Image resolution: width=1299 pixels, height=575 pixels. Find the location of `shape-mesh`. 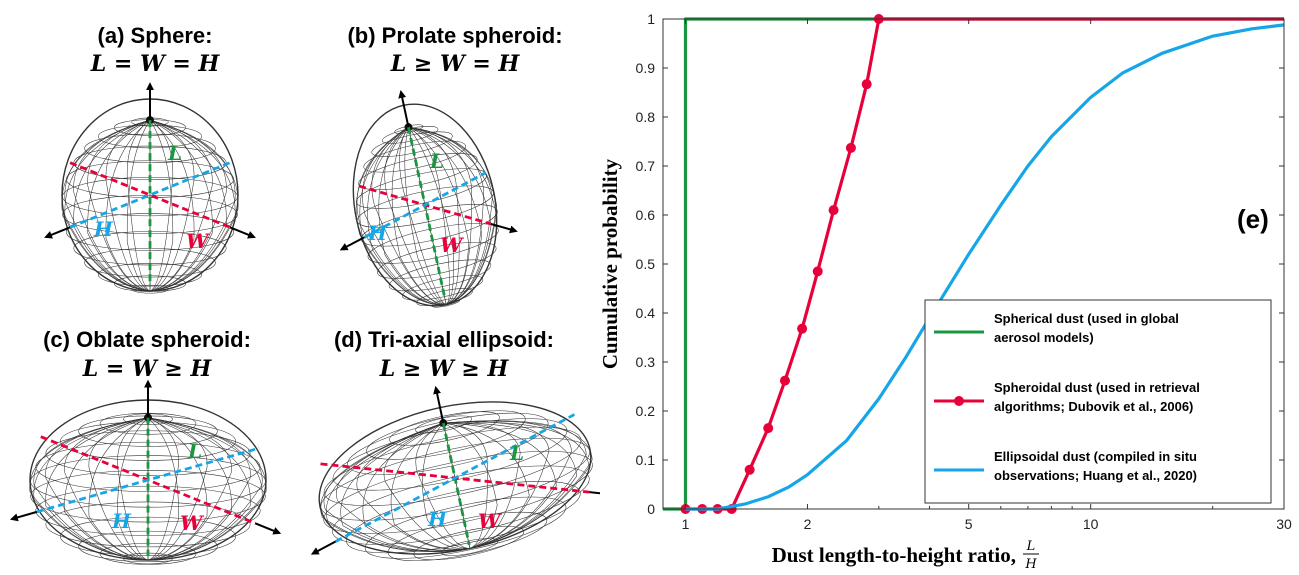

shape-mesh is located at coordinates (150, 196).